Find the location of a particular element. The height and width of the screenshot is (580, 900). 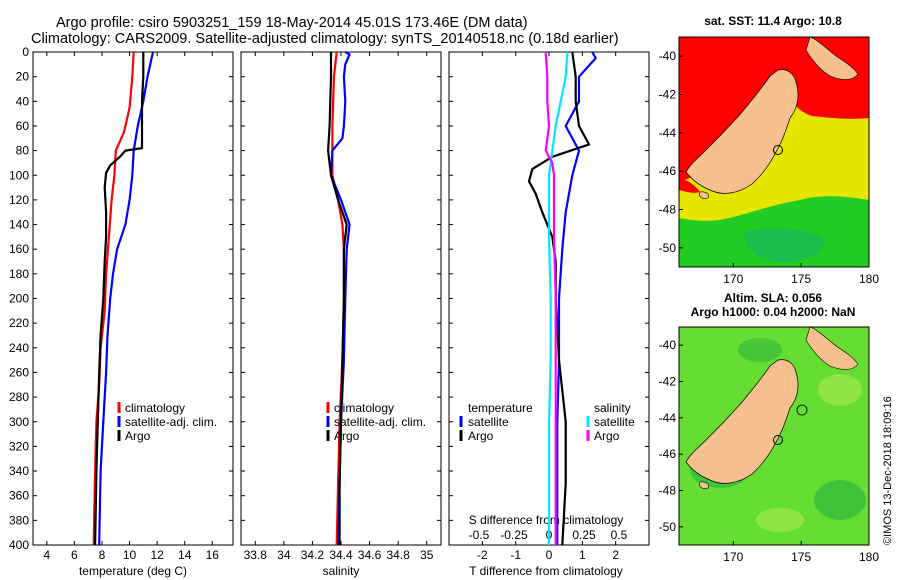

x-tick-label: 10 is located at coordinates (130, 555).